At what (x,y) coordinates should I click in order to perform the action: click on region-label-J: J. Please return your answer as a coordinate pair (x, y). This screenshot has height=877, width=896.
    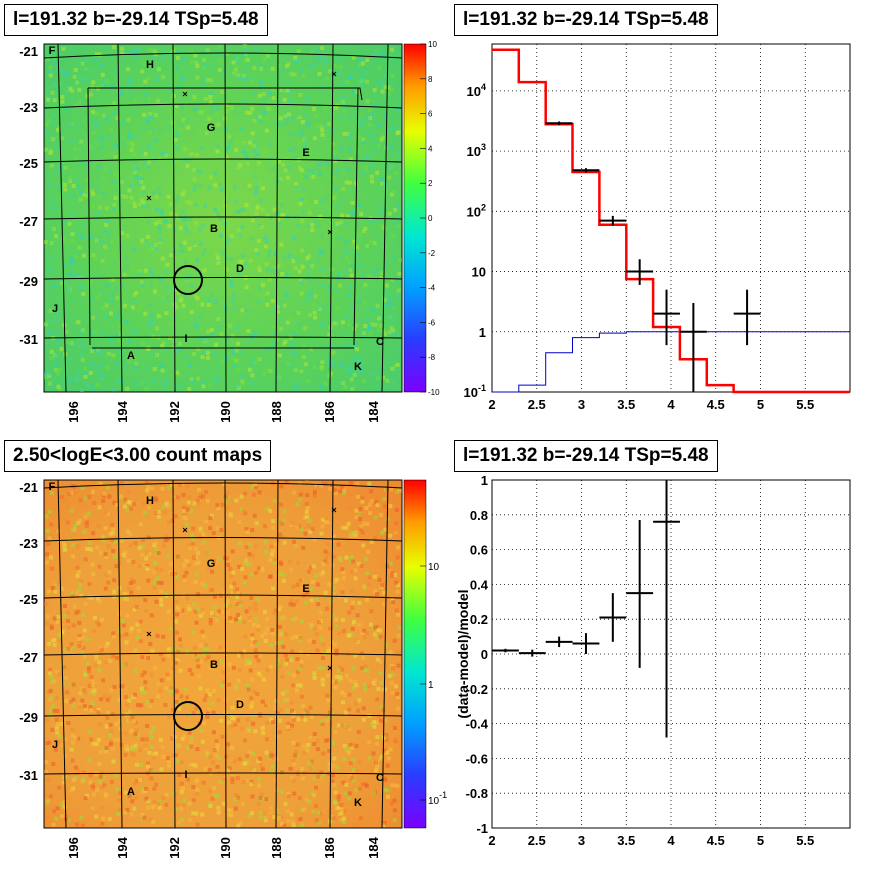
    Looking at the image, I should click on (55, 745).